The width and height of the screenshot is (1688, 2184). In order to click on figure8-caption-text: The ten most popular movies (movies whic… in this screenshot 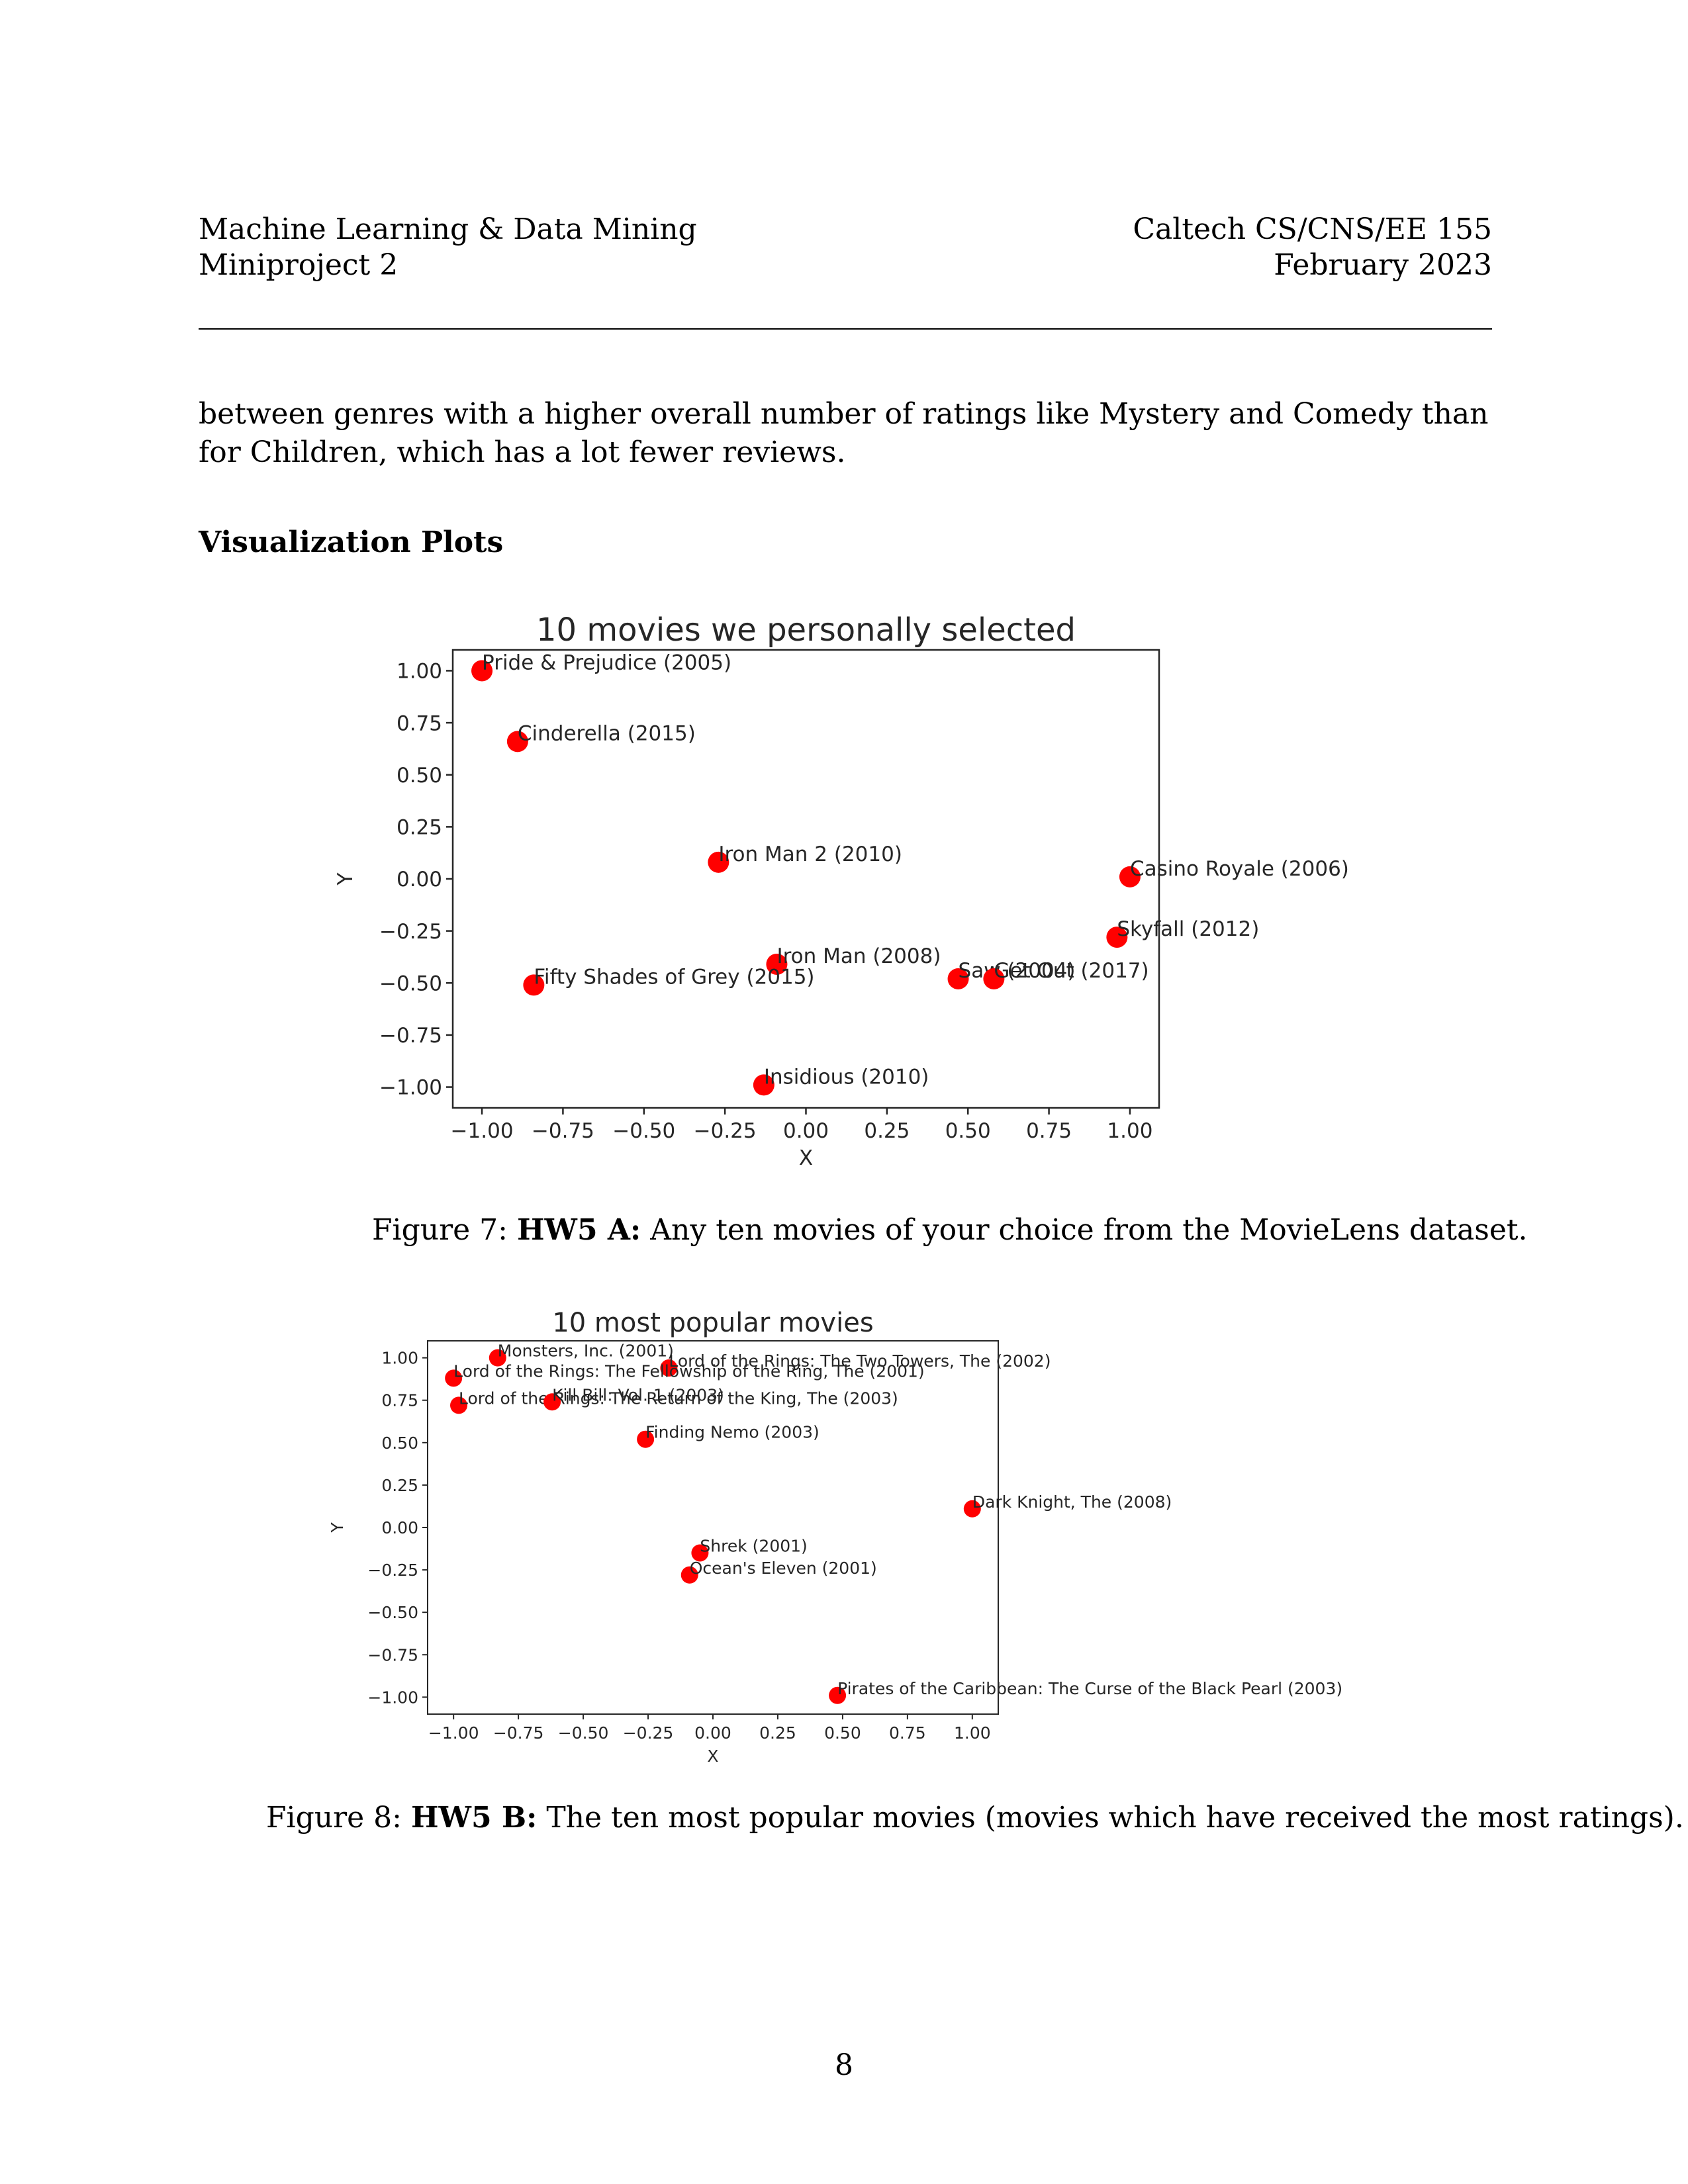, I will do `click(1110, 1818)`.